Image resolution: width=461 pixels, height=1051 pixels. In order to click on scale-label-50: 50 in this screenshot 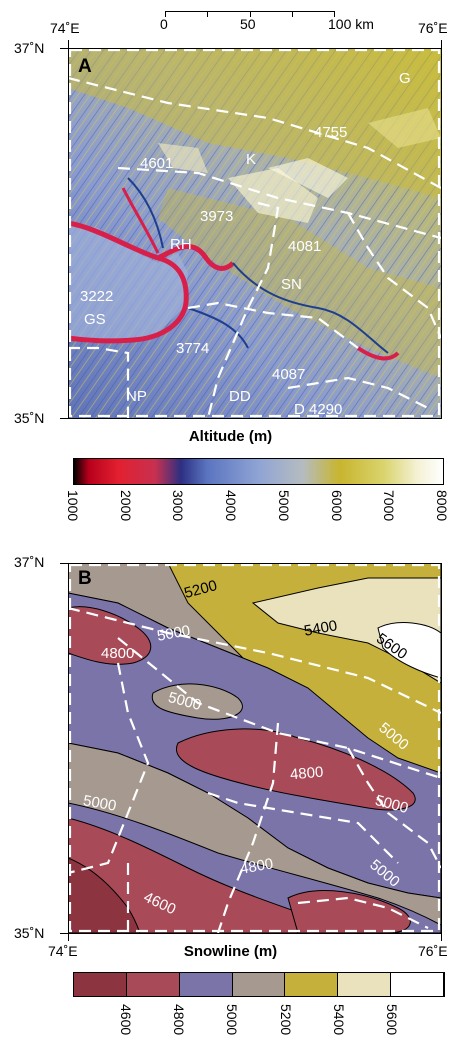, I will do `click(248, 24)`.